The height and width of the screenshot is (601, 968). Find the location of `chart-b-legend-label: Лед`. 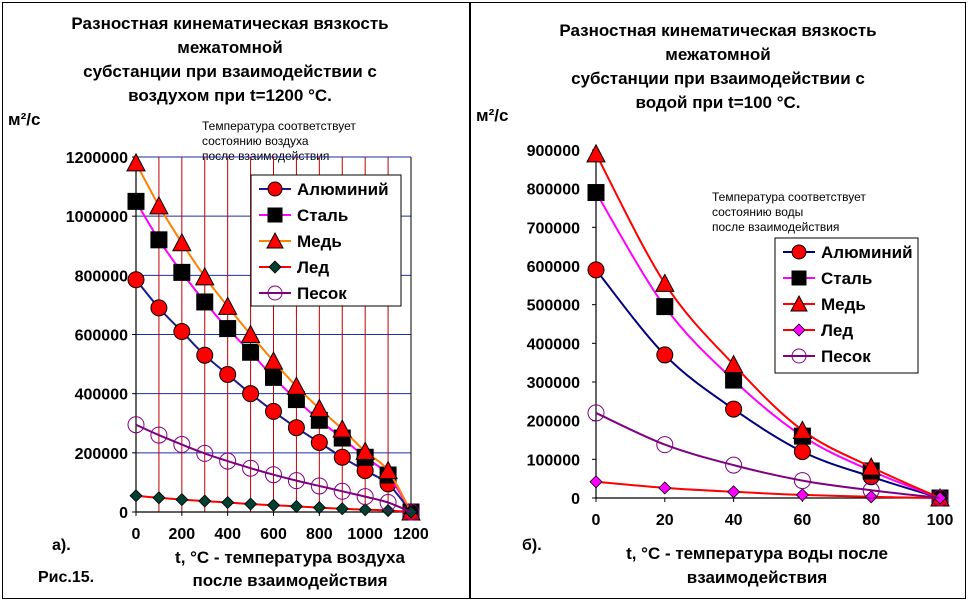

chart-b-legend-label: Лед is located at coordinates (837, 330).